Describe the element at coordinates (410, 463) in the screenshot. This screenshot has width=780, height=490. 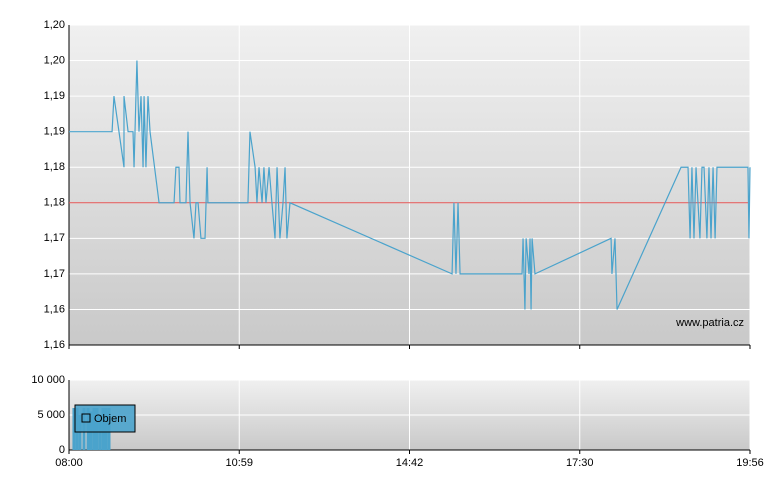
I see `x-tick-label: 14:42` at that location.